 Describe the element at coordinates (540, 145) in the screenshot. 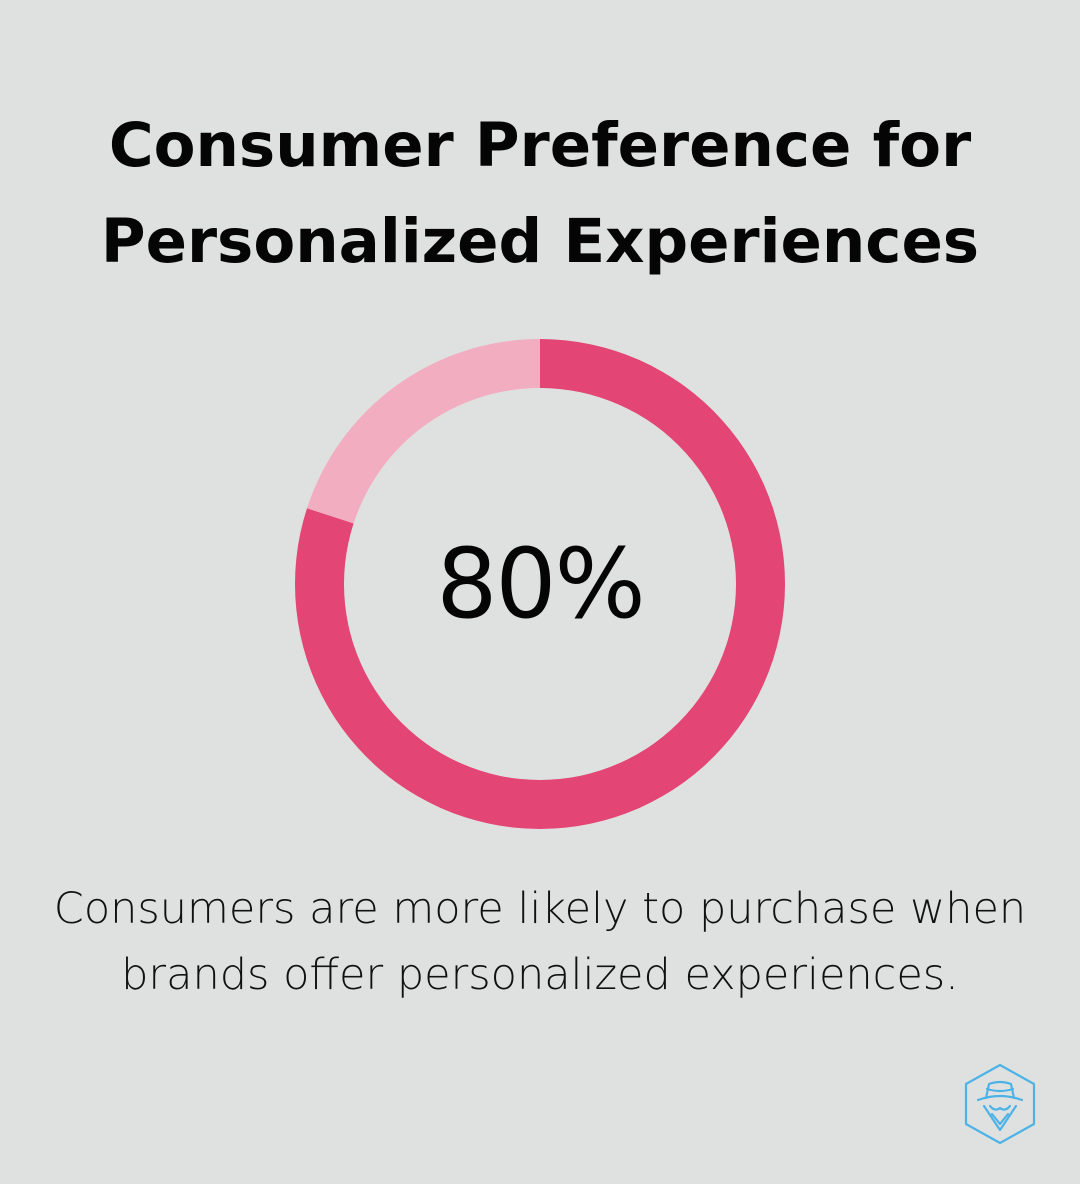

I see `chart-title-line-1: Consumer Preference for` at that location.